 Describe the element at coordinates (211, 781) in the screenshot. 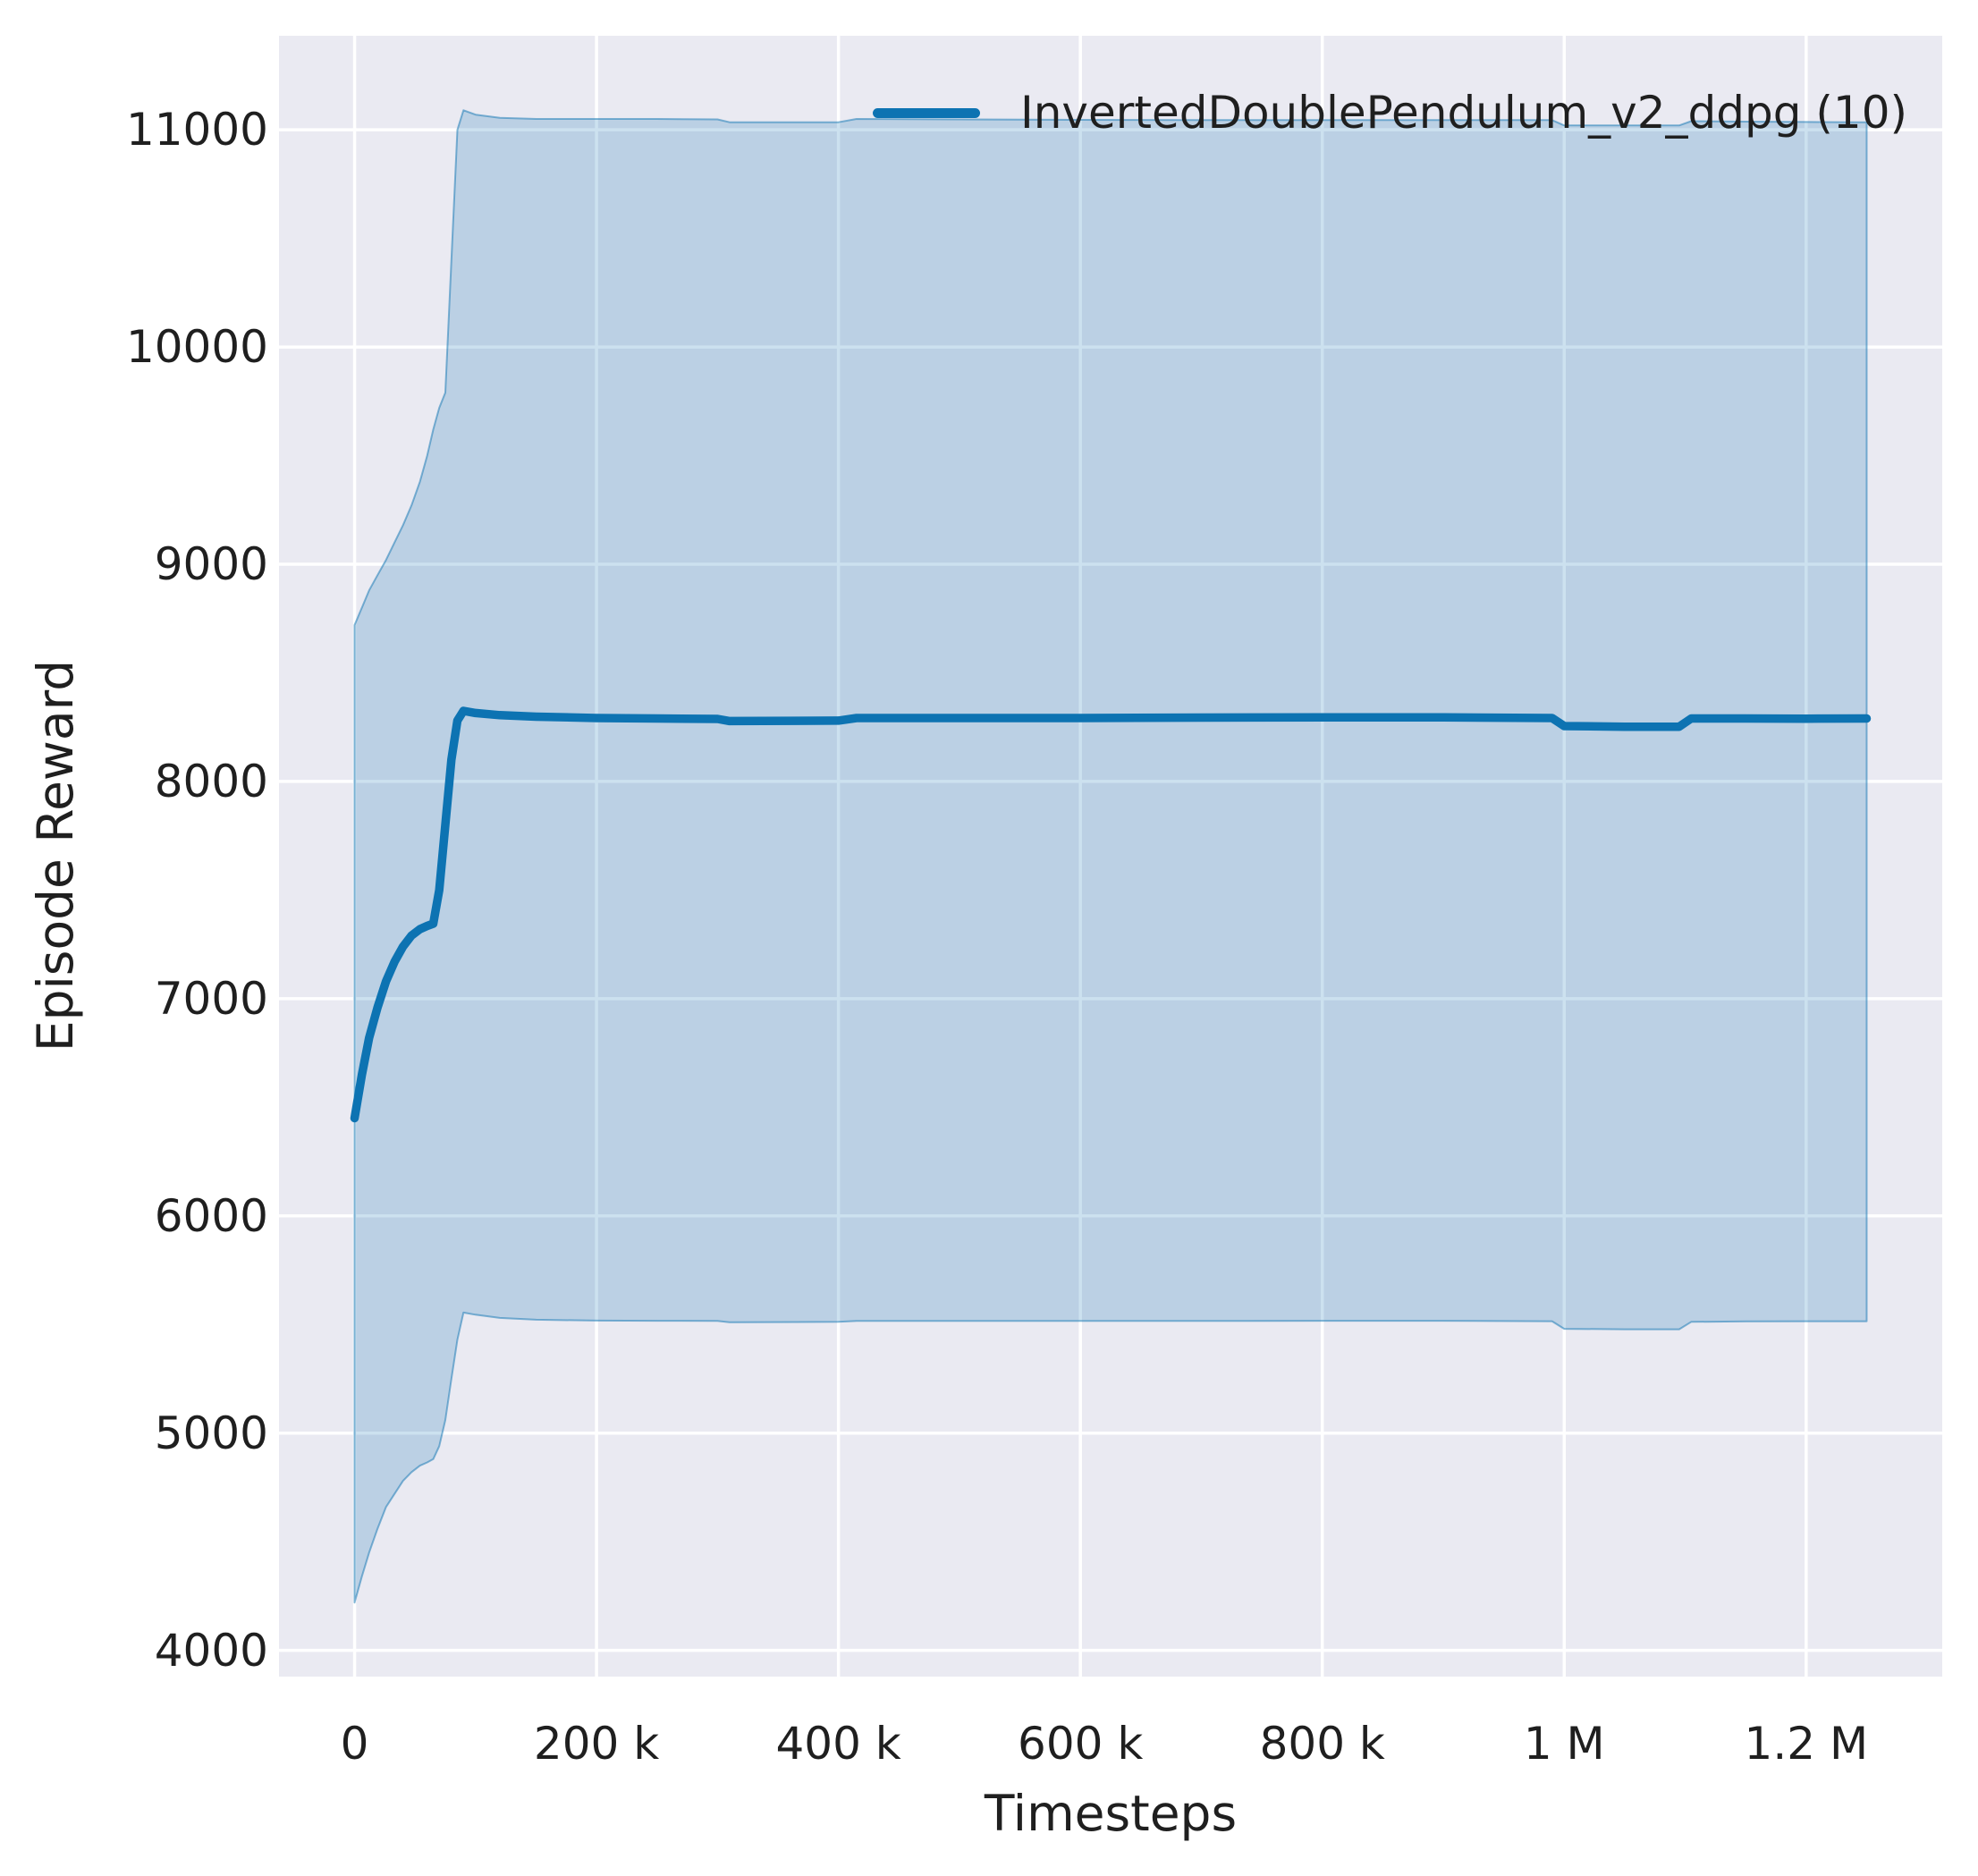

I see `y-tick-label: 8000` at that location.